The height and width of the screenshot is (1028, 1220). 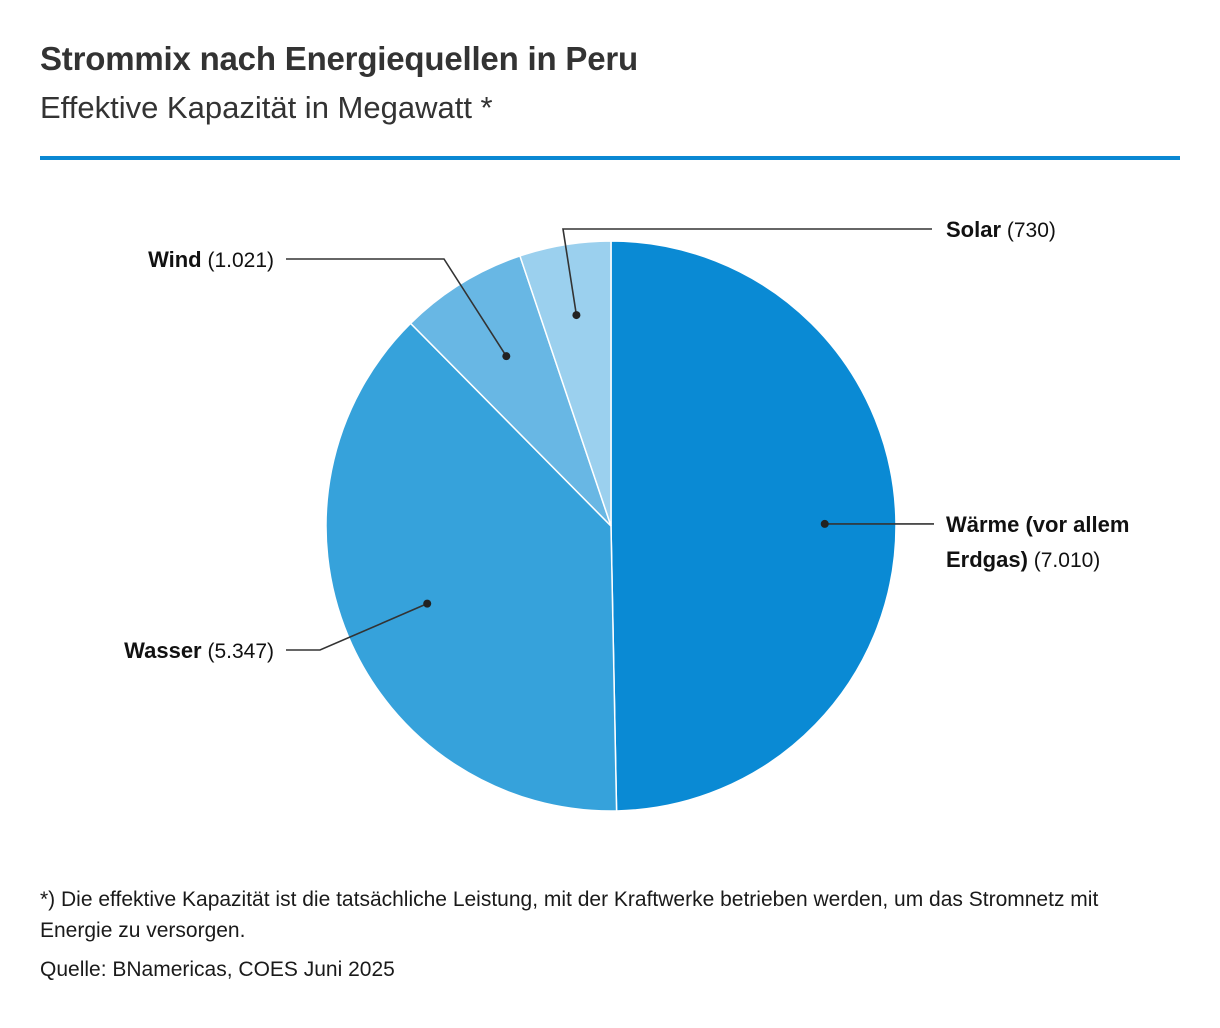 I want to click on slice-label-solar: Solar (730), so click(x=1001, y=229).